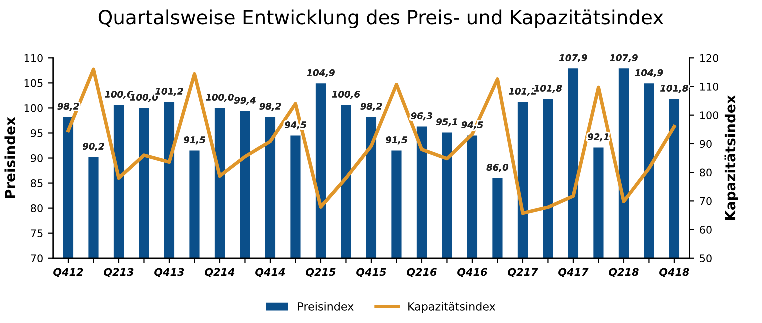 The height and width of the screenshot is (323, 762). Describe the element at coordinates (37, 208) in the screenshot. I see `y-tick-label: 80` at that location.